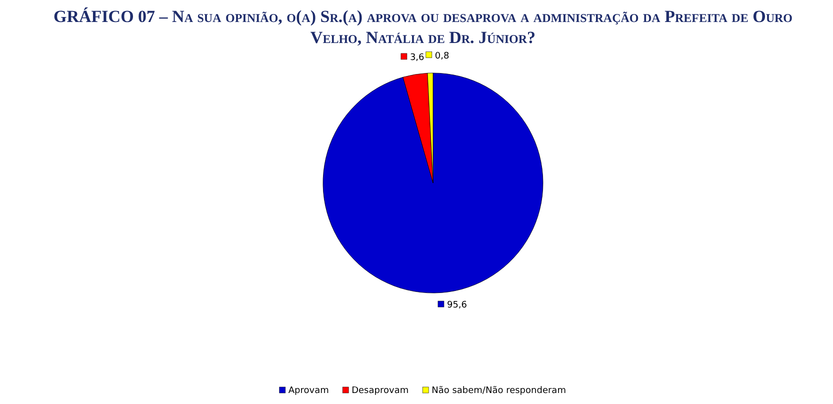 The width and height of the screenshot is (833, 404). Describe the element at coordinates (499, 391) in the screenshot. I see `legend-label: Não sabem/Não responderam` at that location.